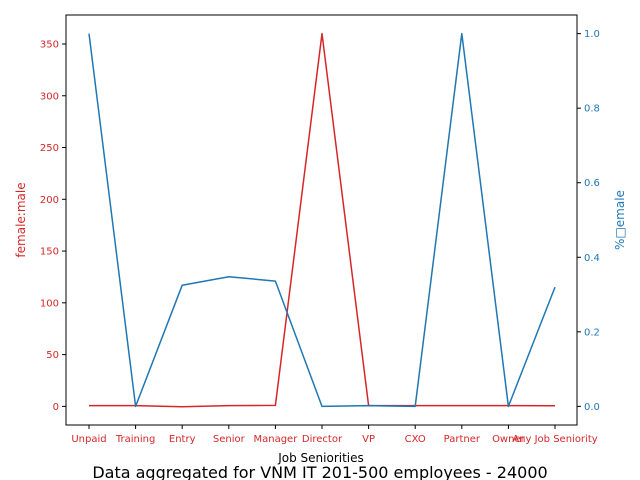 This screenshot has height=480, width=640. I want to click on left-y-tick-label: 200, so click(49, 200).